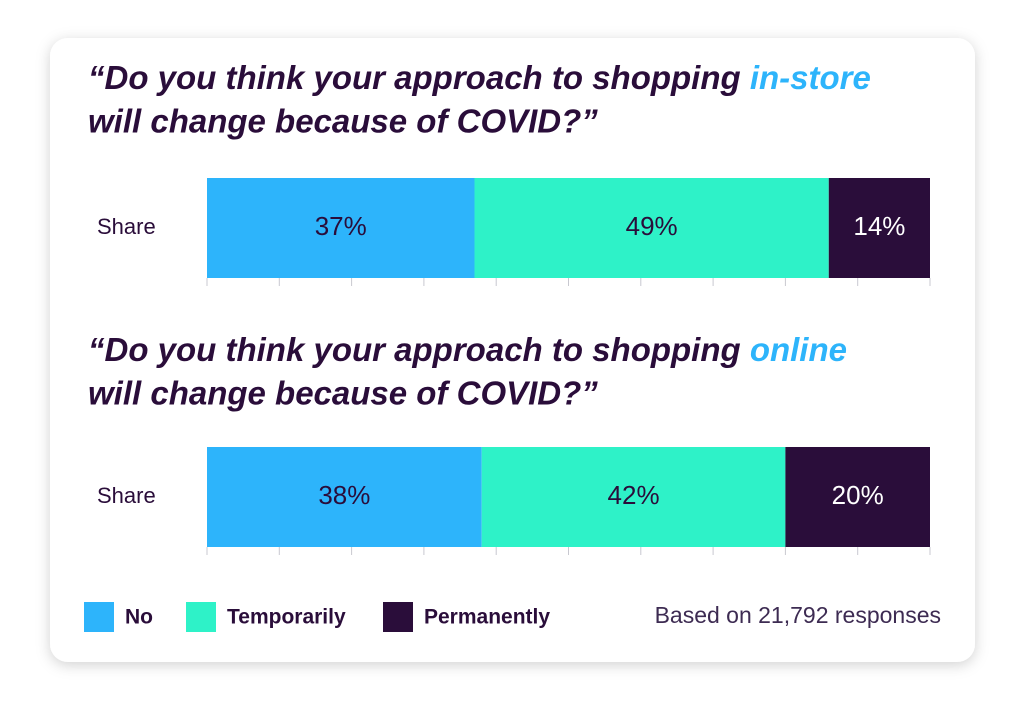 The height and width of the screenshot is (713, 1024). I want to click on legend-label: Permanently, so click(487, 617).